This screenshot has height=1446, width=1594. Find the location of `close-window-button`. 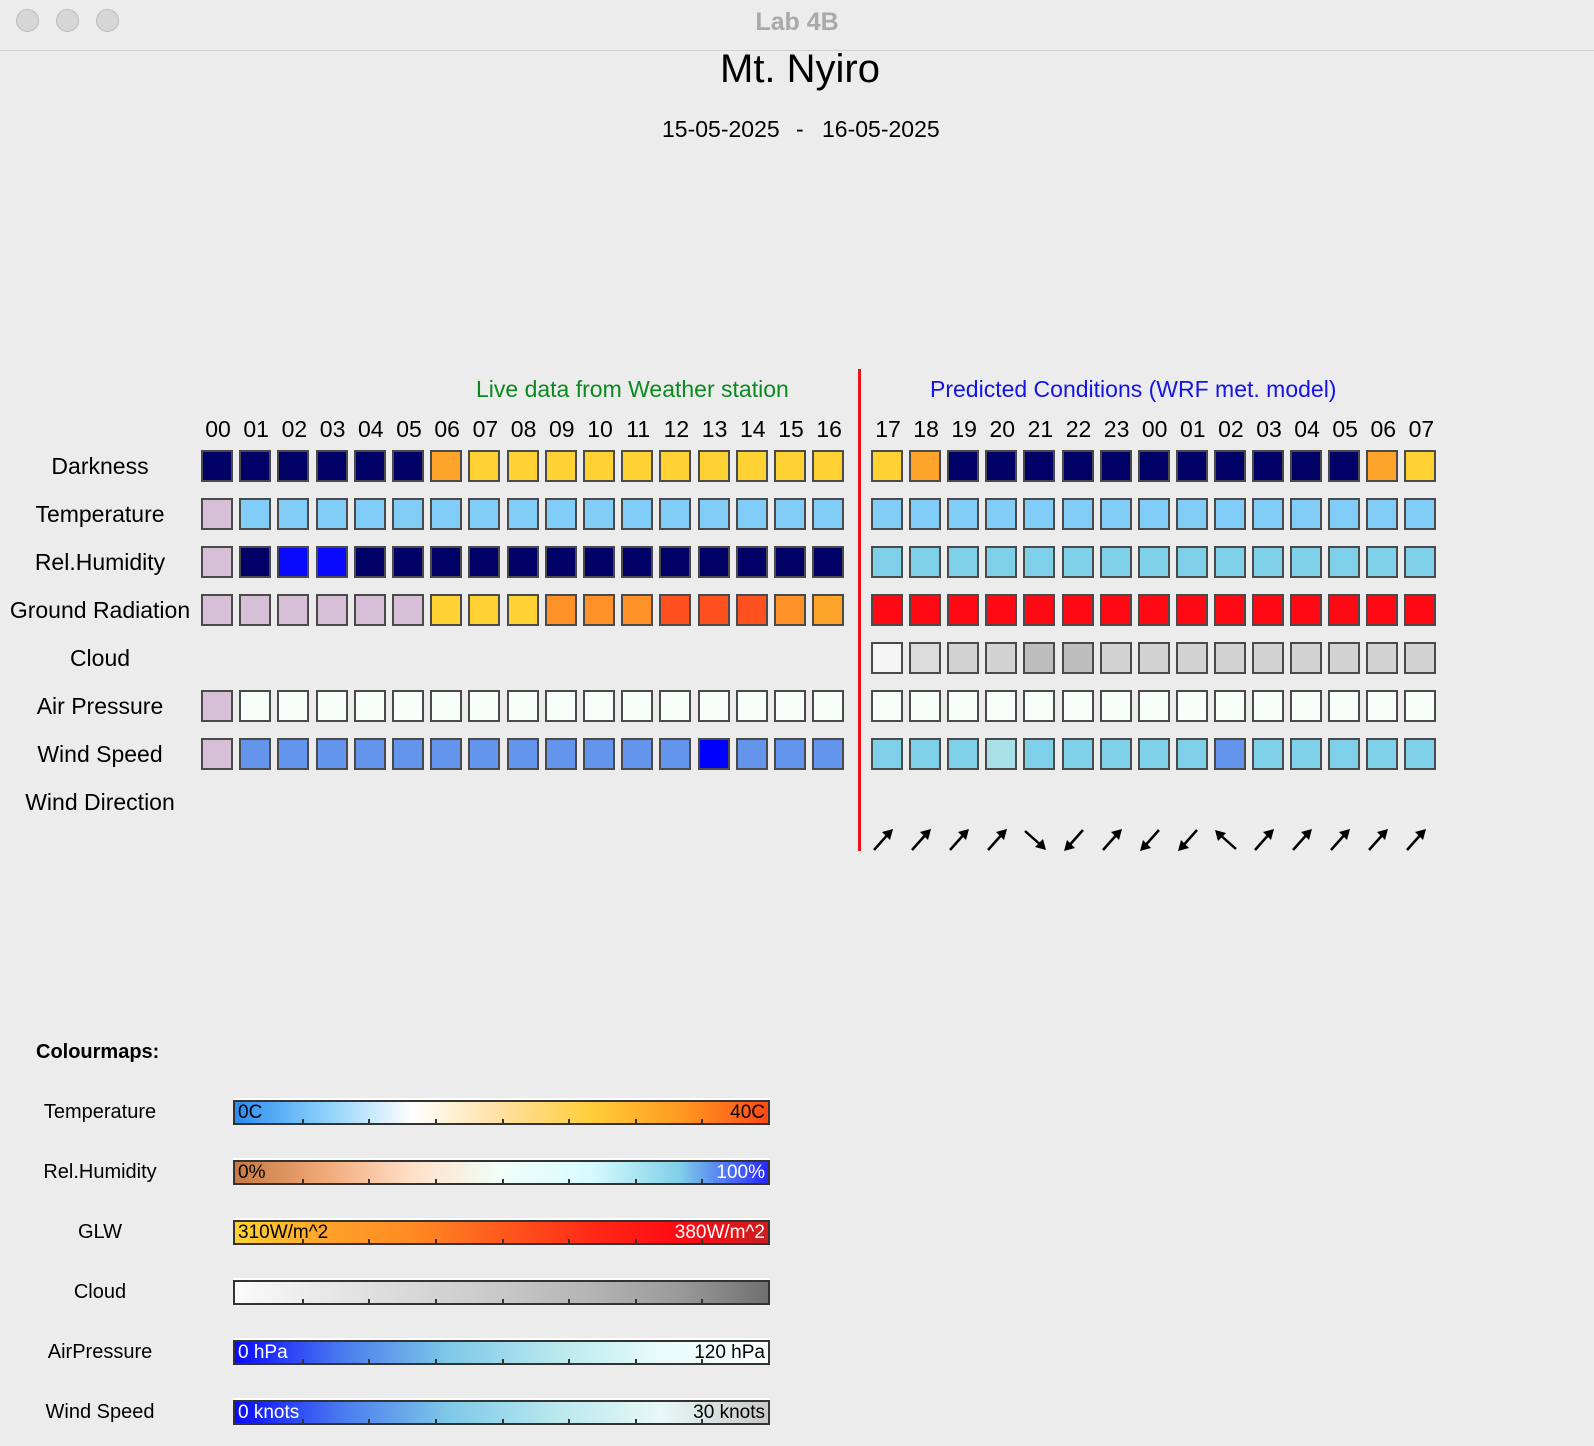

close-window-button is located at coordinates (27, 20).